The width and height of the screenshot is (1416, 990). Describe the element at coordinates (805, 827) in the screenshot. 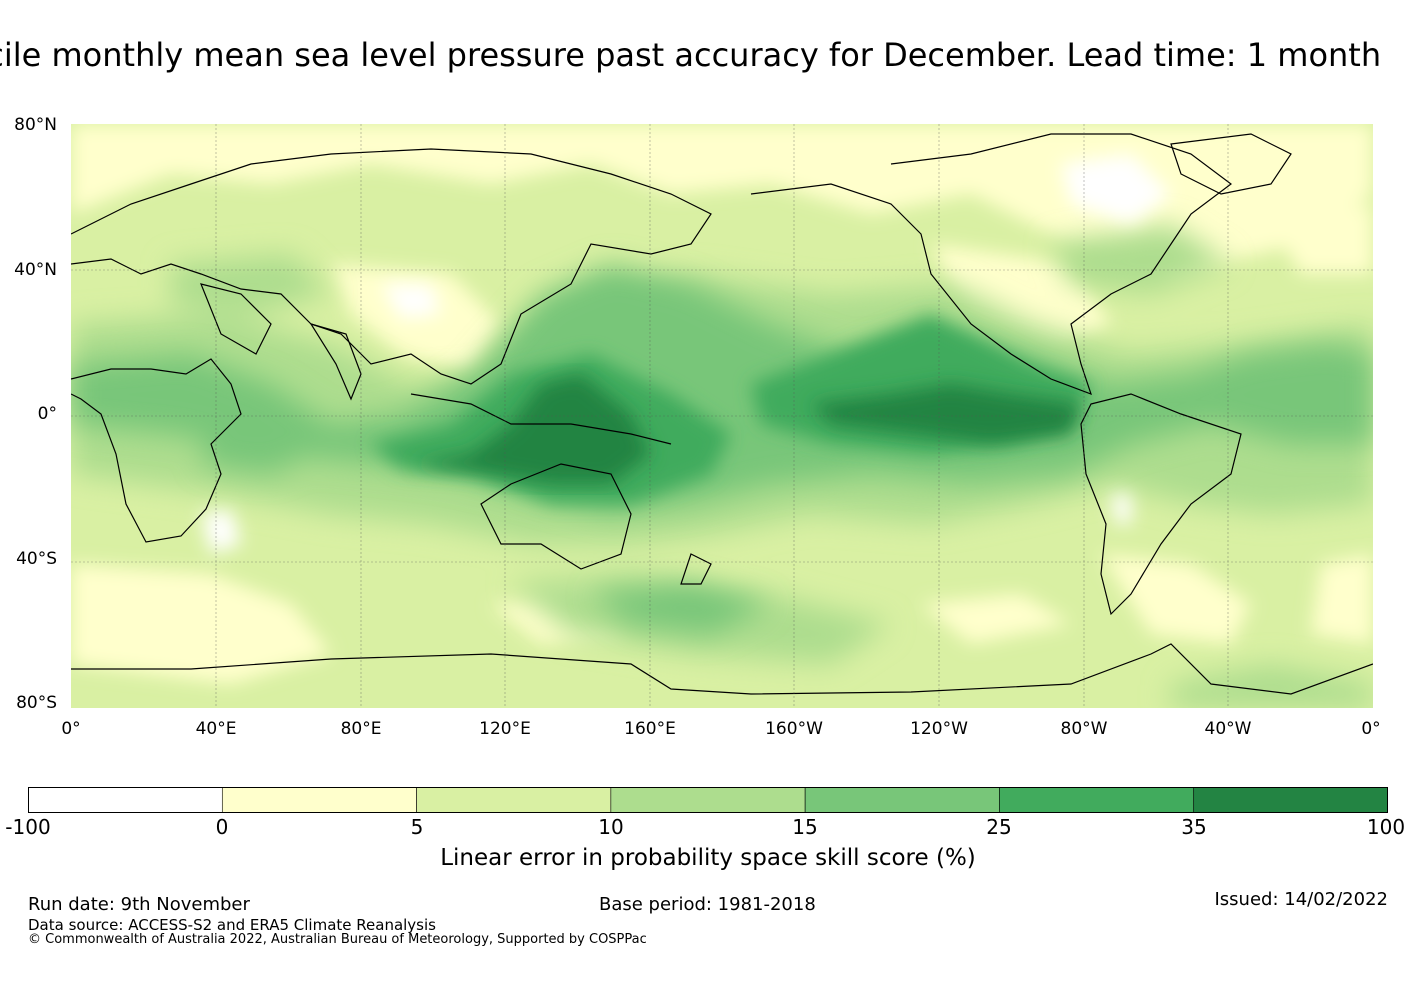

I see `colorbar-tick: 15` at that location.